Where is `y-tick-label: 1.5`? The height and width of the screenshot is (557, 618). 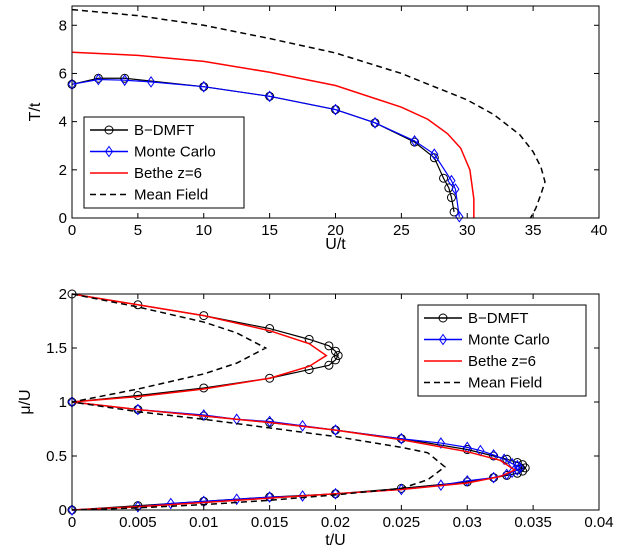
y-tick-label: 1.5 is located at coordinates (56, 348).